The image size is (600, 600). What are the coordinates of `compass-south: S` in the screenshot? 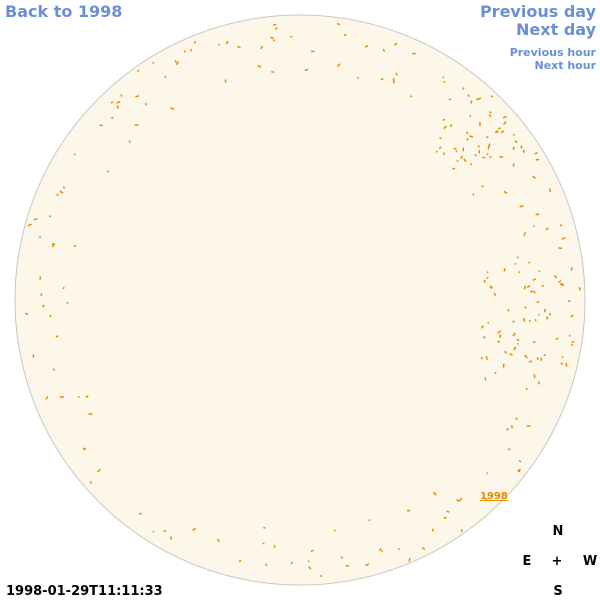 It's located at (557, 591).